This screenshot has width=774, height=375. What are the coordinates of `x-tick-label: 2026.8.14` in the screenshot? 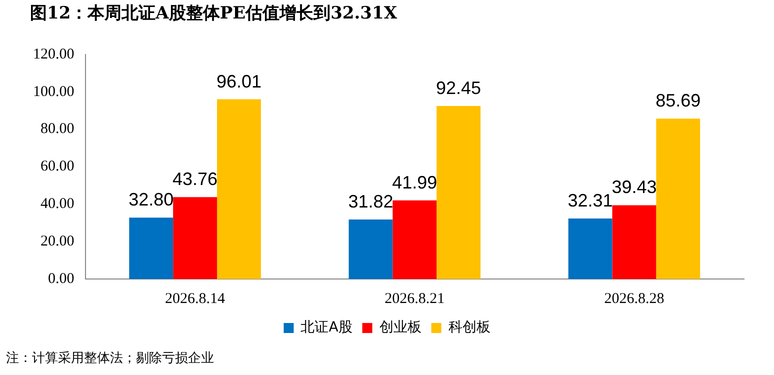 It's located at (195, 298).